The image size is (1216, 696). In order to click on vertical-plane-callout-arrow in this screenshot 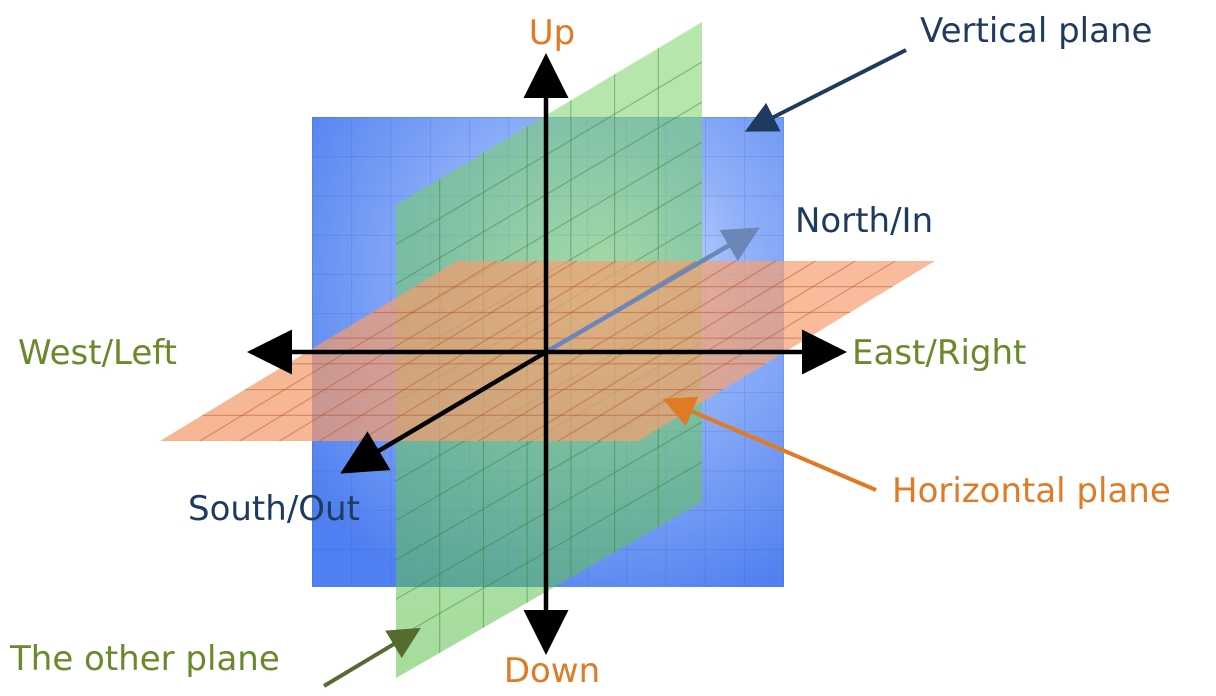, I will do `click(825, 90)`.